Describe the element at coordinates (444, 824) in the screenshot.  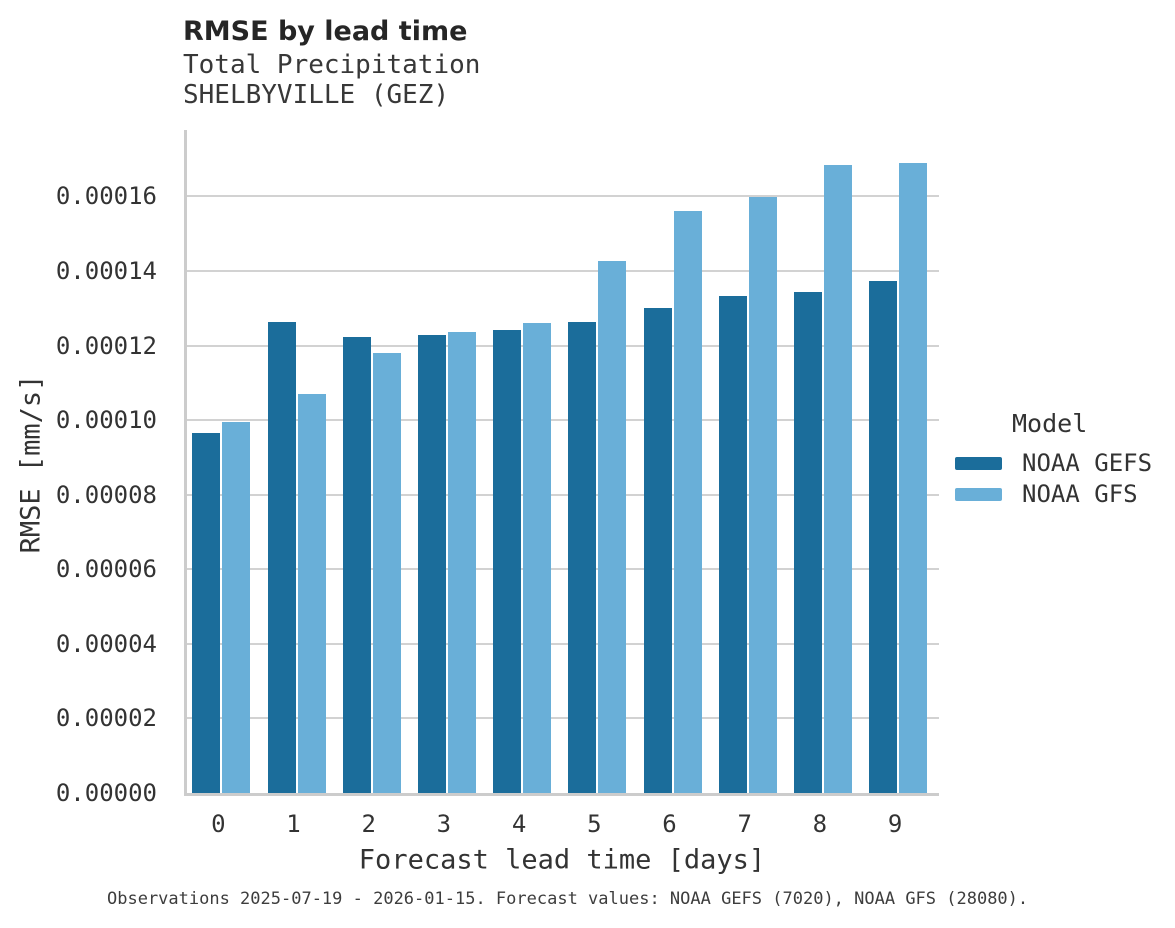
I see `x-tick-label: 3` at that location.